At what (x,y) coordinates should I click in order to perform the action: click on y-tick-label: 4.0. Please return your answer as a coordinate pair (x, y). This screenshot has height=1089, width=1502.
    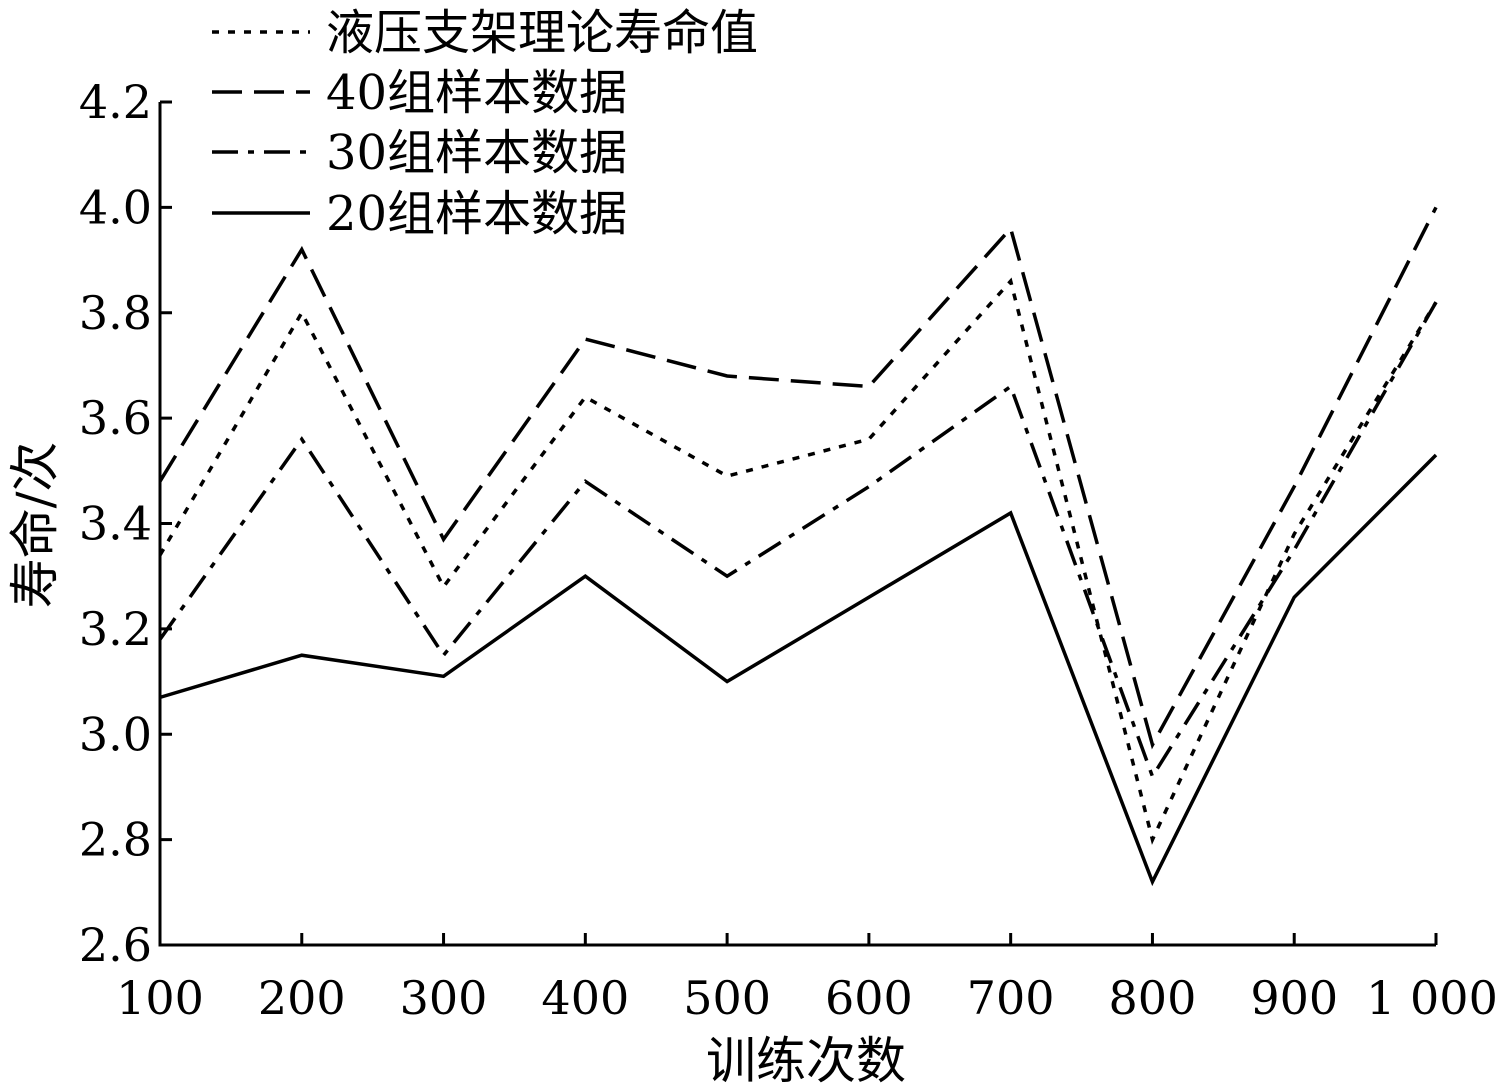
    Looking at the image, I should click on (115, 207).